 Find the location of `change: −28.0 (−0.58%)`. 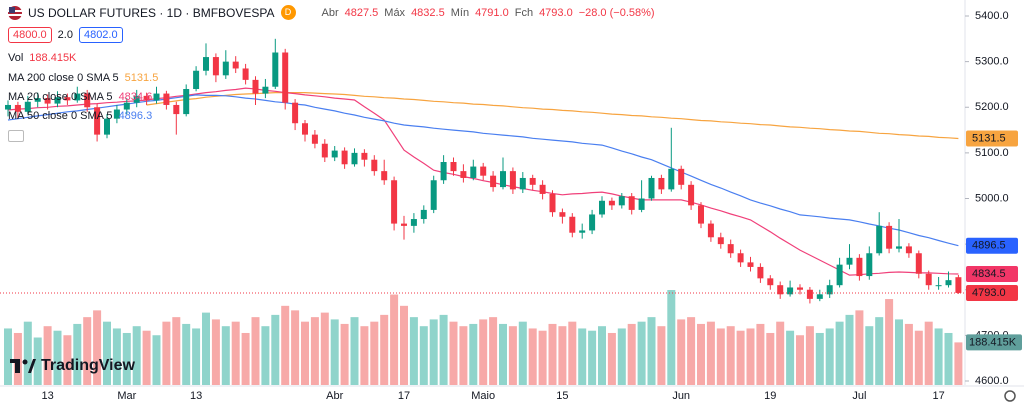

change: −28.0 (−0.58%) is located at coordinates (616, 12).